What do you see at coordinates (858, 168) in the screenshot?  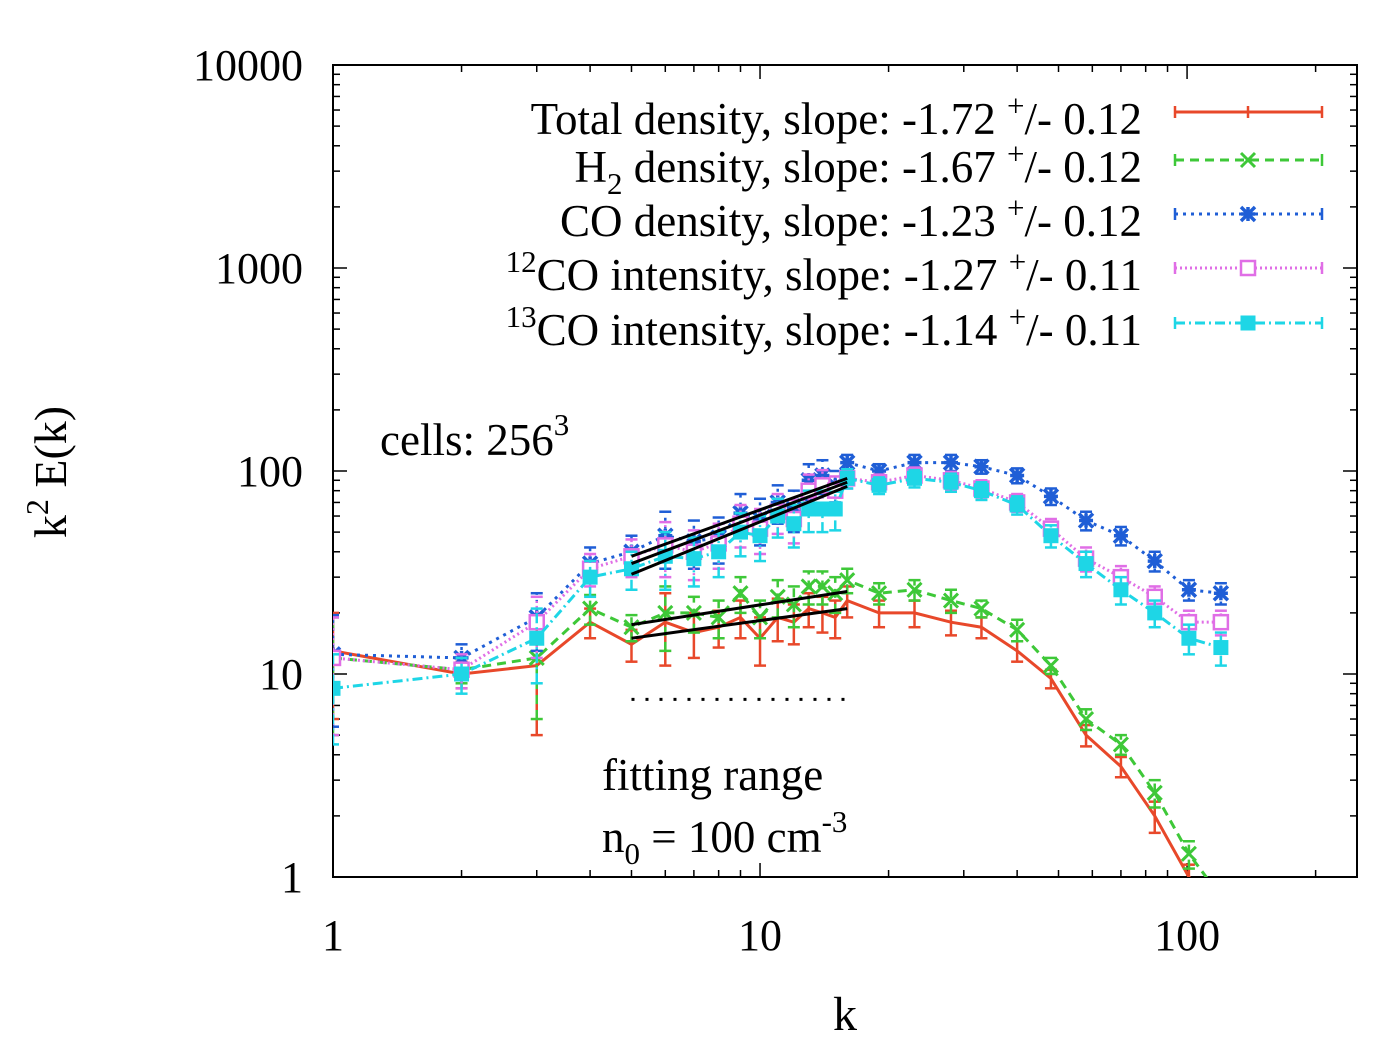 I see `legend-label: H2 density, slope: -1.67 +/- 0.12` at bounding box center [858, 168].